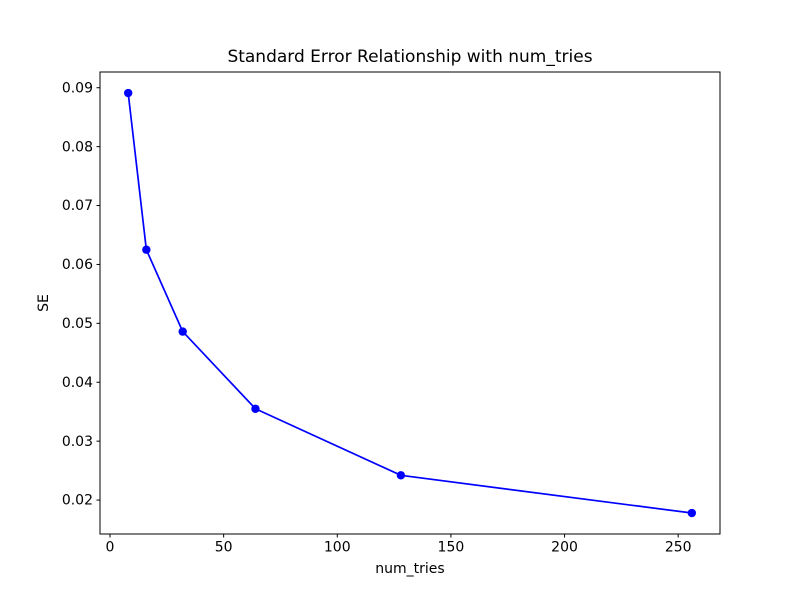 This screenshot has height=604, width=800. What do you see at coordinates (44, 303) in the screenshot?
I see `y-axis-label: SE` at bounding box center [44, 303].